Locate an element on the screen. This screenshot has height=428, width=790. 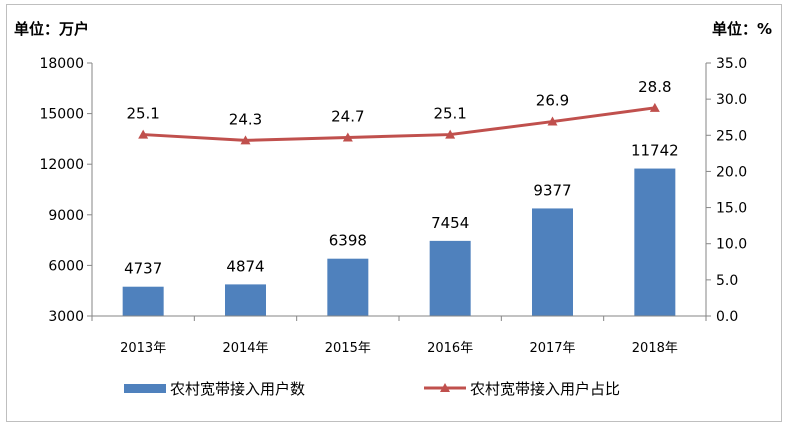
line-data-label: 24.3 is located at coordinates (245, 119).